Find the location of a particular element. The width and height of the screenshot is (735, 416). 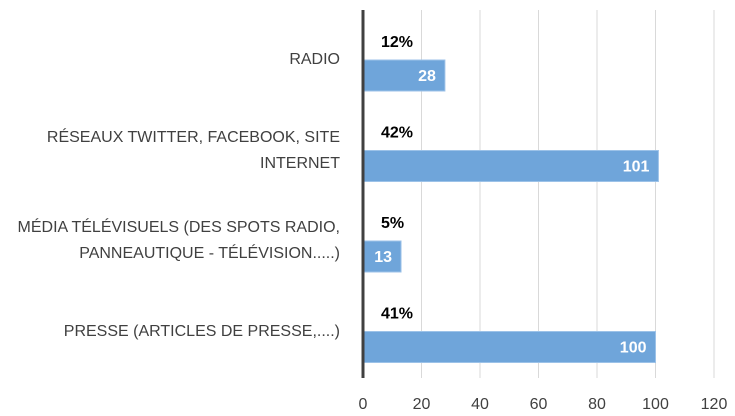

percent-bar is located at coordinates (370, 225).